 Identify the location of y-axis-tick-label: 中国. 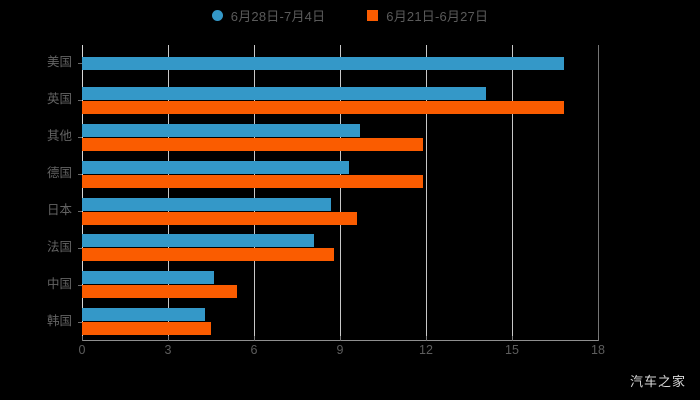
(59, 284).